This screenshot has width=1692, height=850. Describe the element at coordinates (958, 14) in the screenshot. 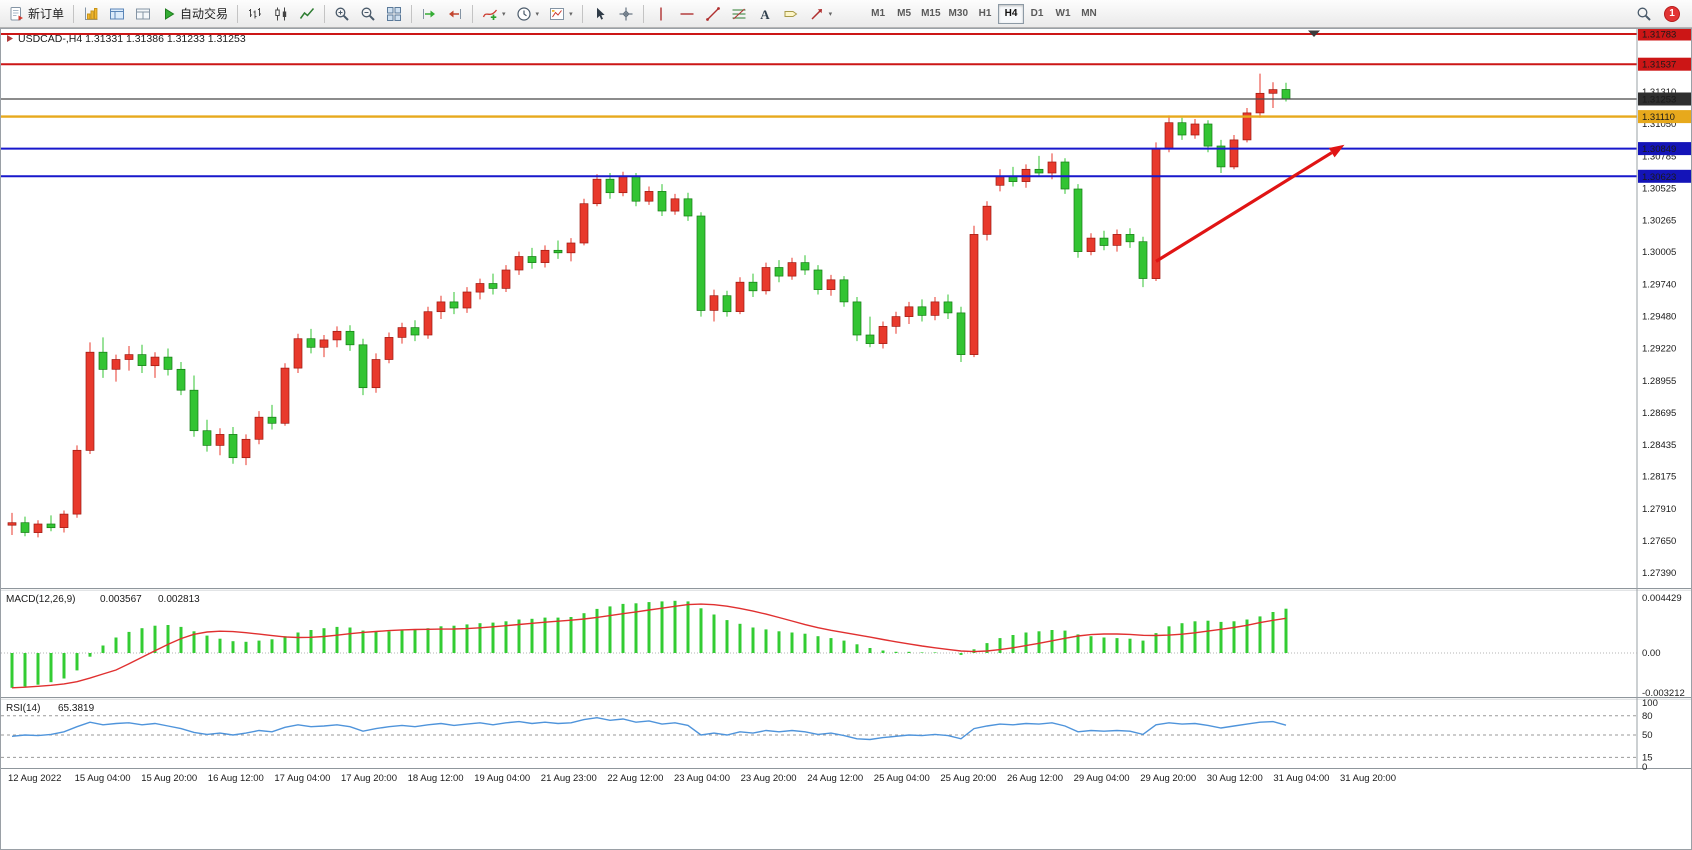

I see `tf-m30-button: M30` at that location.